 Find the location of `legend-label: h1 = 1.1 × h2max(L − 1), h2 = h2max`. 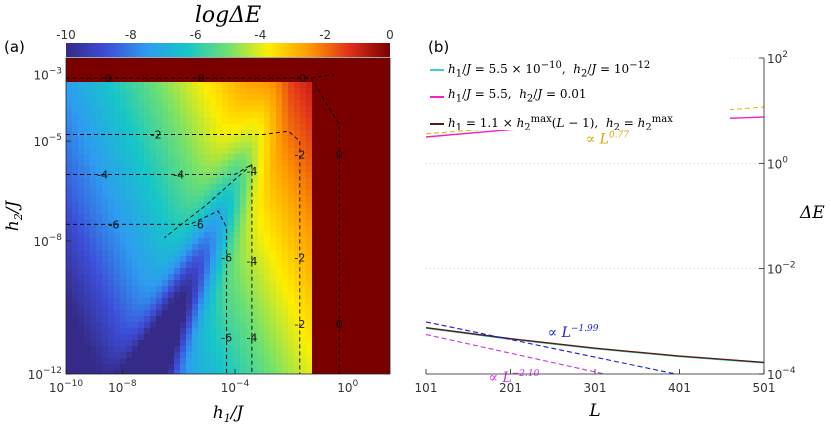

legend-label: h1 = 1.1 × h2max(L − 1), h2 = h2max is located at coordinates (560, 121).